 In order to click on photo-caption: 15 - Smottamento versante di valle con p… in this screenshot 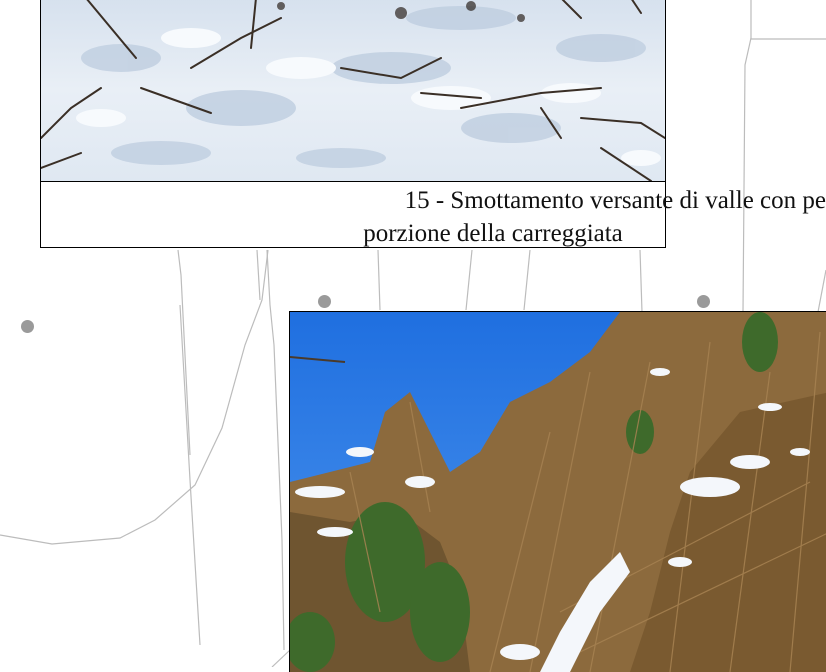, I will do `click(433, 217)`.